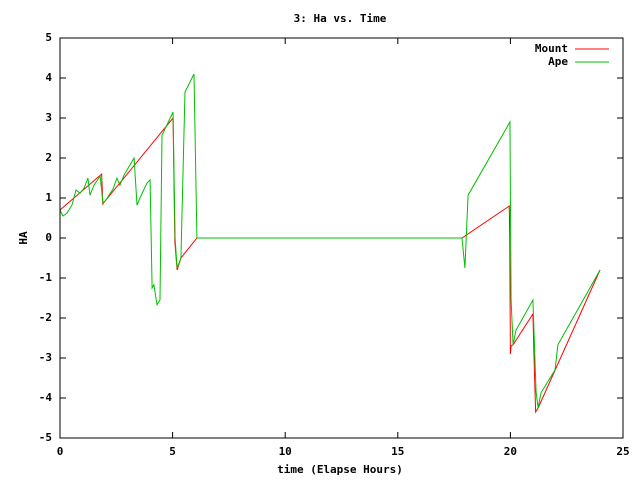 The height and width of the screenshot is (480, 640). I want to click on x-axis-label: time (Elapse Hours), so click(340, 469).